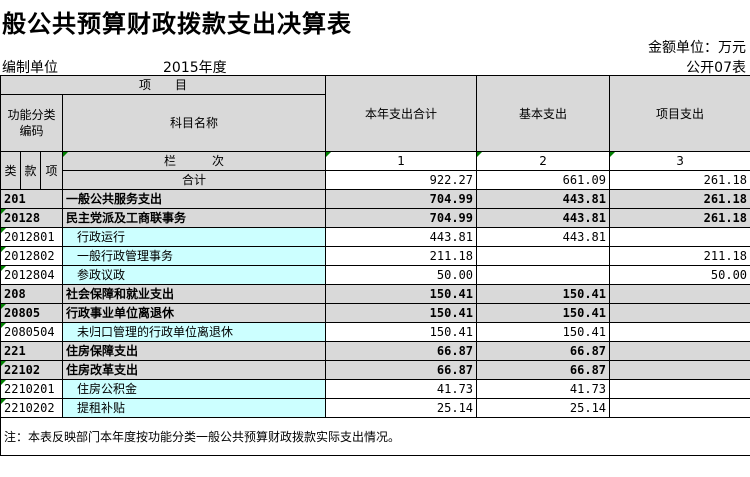 The width and height of the screenshot is (750, 477). What do you see at coordinates (194, 237) in the screenshot?
I see `row-subject-name: 行政运行` at bounding box center [194, 237].